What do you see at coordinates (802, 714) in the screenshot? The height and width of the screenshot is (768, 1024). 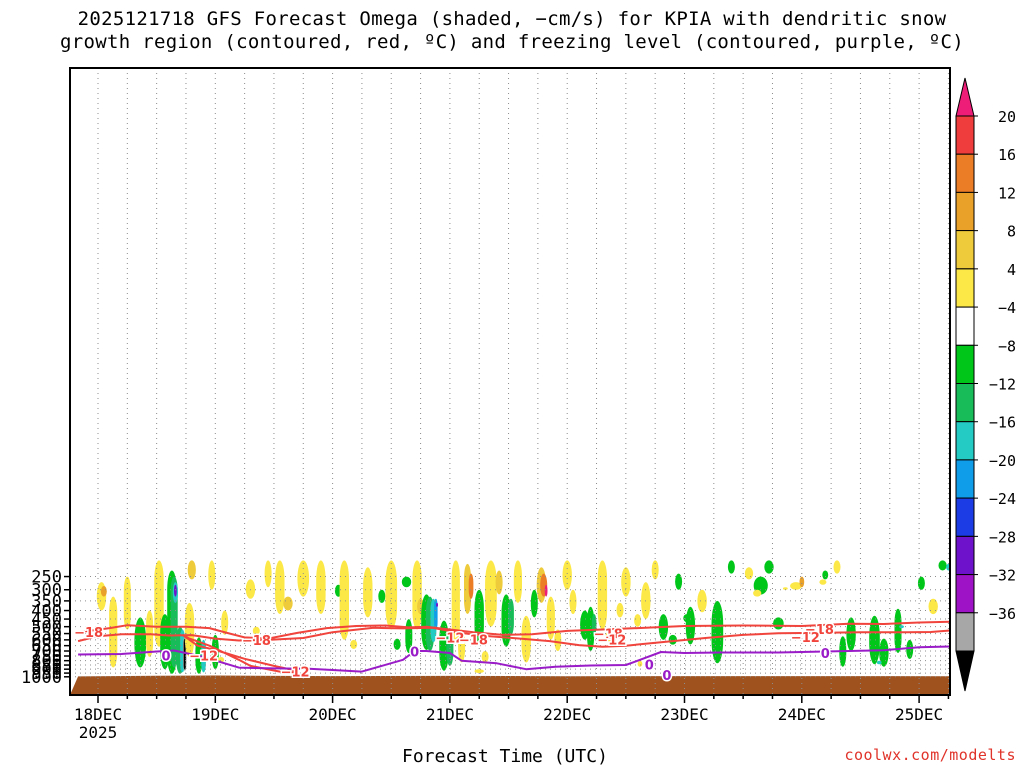 I see `x-tick-label: 24DEC` at bounding box center [802, 714].